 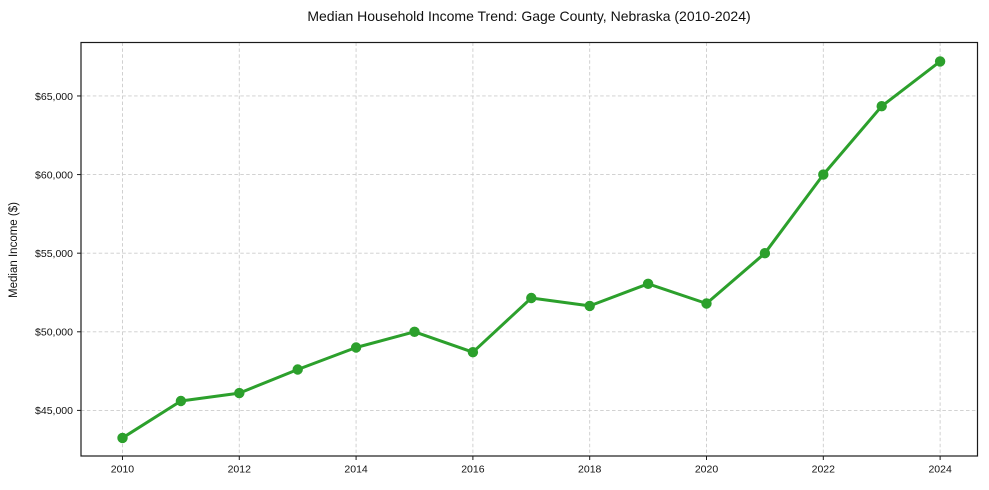 What do you see at coordinates (823, 174) in the screenshot?
I see `data-point-2022` at bounding box center [823, 174].